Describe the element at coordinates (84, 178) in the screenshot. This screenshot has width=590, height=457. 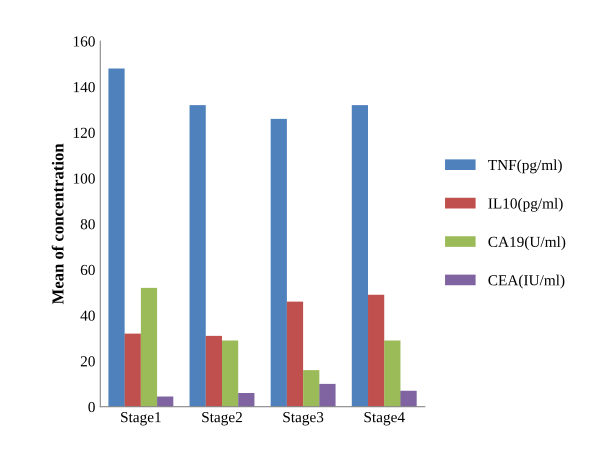
I see `y-tick-label: 100` at that location.